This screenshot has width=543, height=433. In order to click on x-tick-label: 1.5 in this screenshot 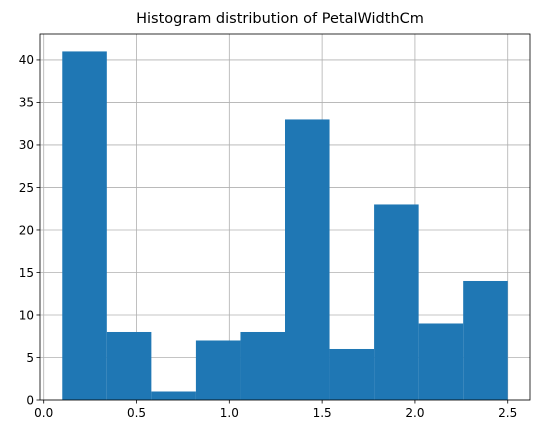, I will do `click(322, 413)`.